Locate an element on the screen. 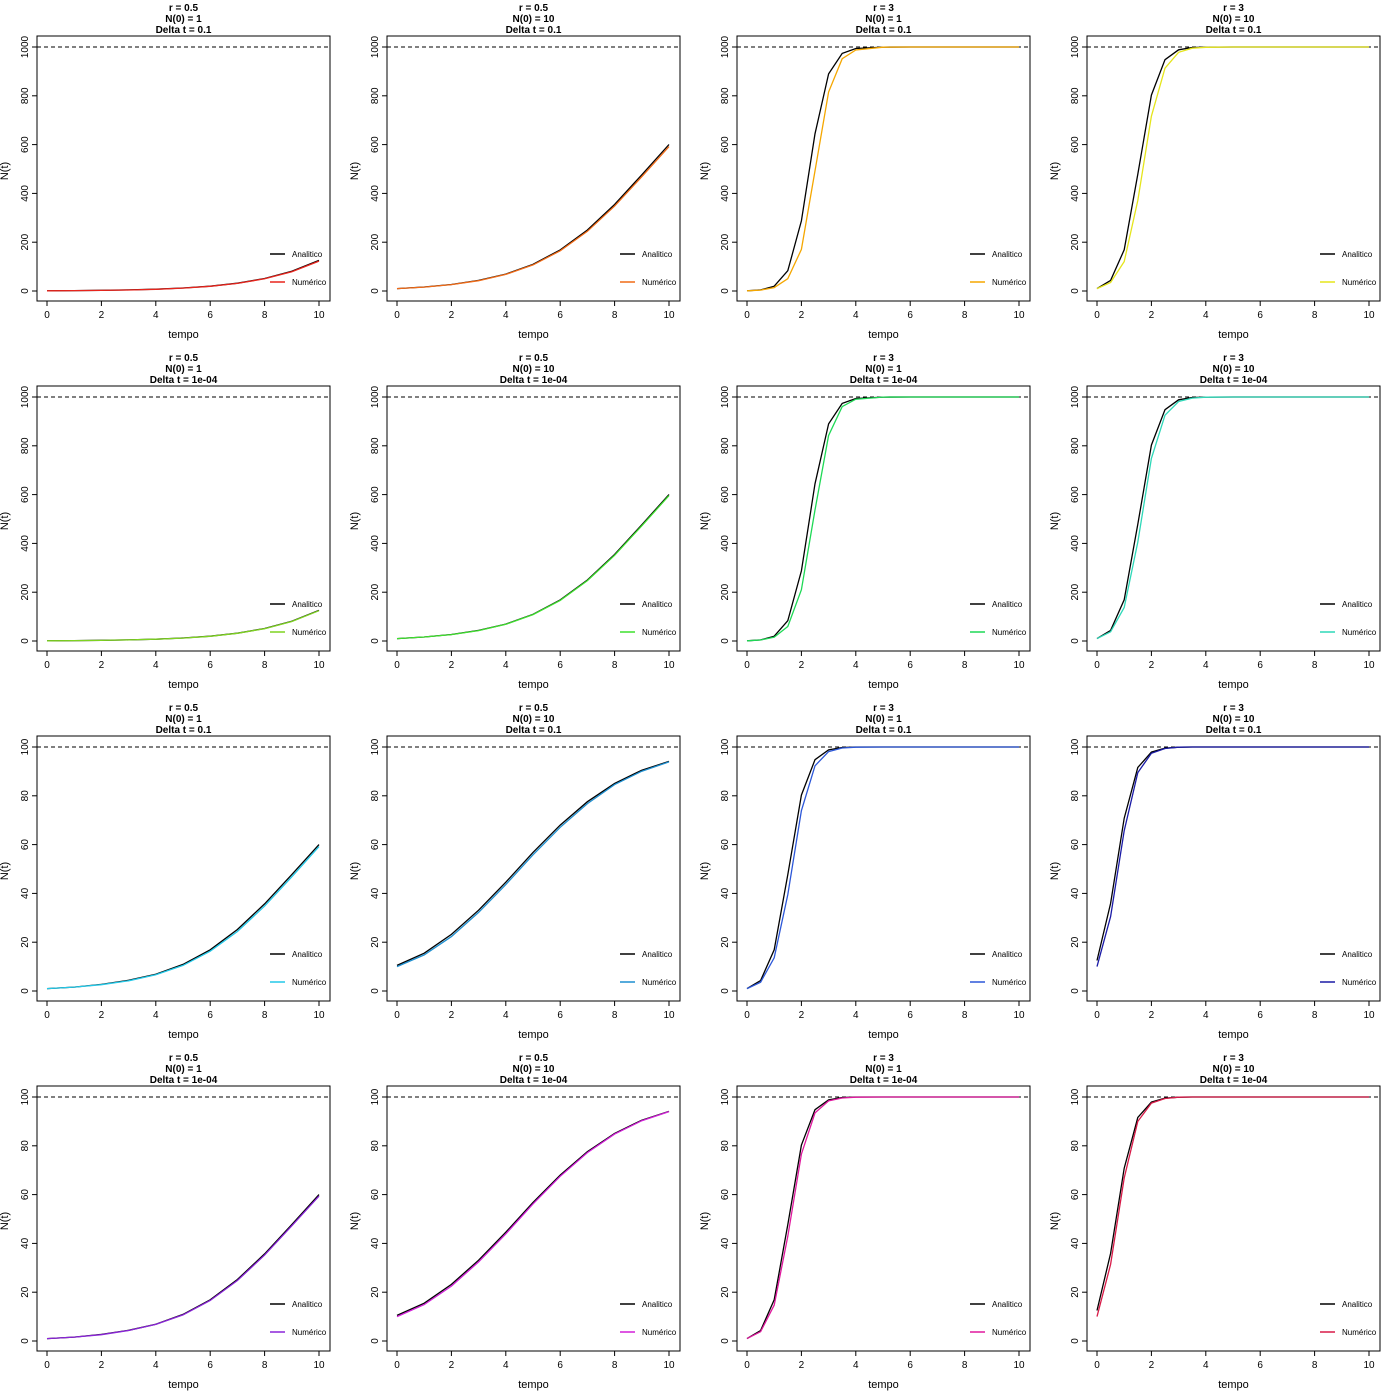 The height and width of the screenshot is (1400, 1400). chart-title-line: N(0) = 10 is located at coordinates (1234, 719).